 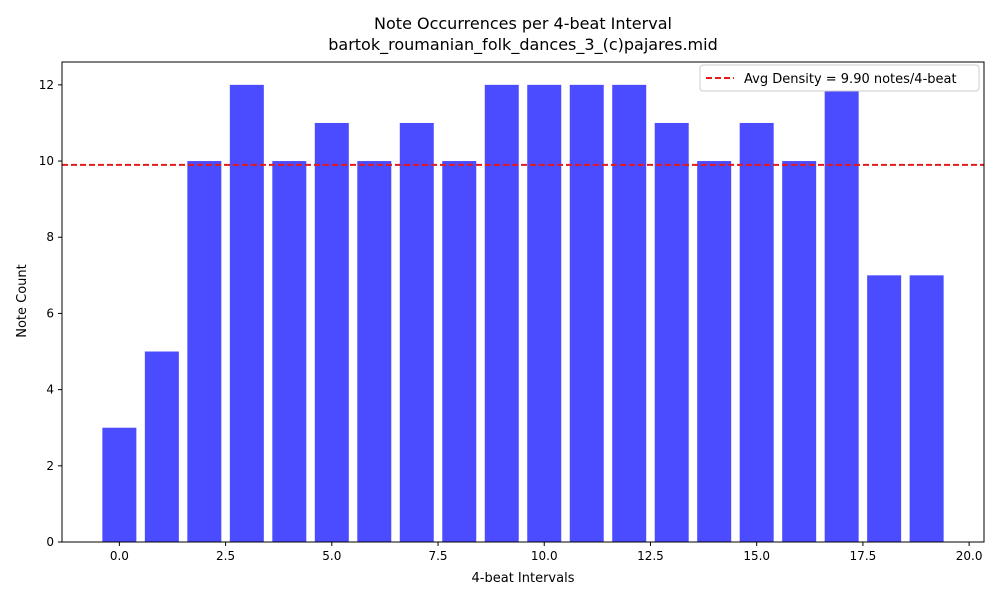 I want to click on x-tick-label: 15.0, so click(x=756, y=556).